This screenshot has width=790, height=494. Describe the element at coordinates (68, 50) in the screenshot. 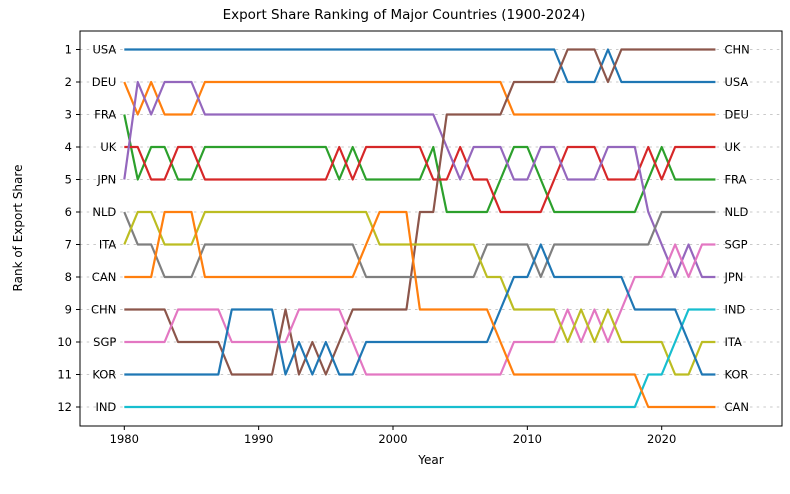

I see `y-tick-label-1: 1` at that location.